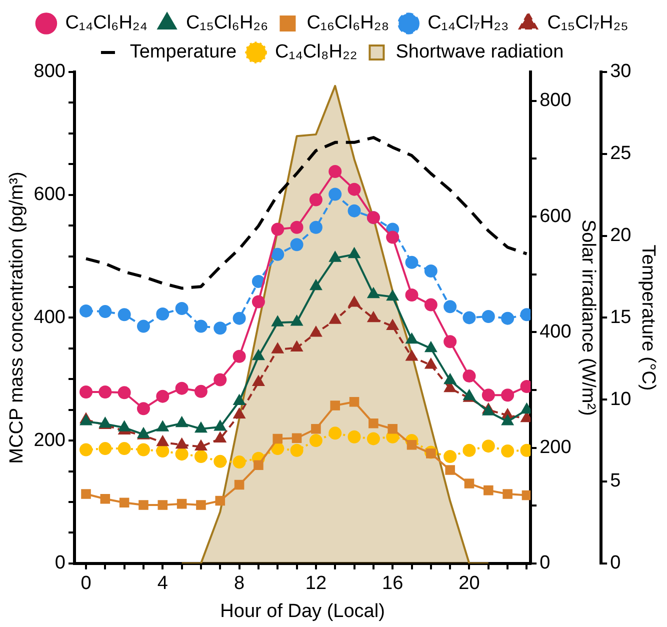  I want to click on x-tick-label: 4, so click(162, 583).